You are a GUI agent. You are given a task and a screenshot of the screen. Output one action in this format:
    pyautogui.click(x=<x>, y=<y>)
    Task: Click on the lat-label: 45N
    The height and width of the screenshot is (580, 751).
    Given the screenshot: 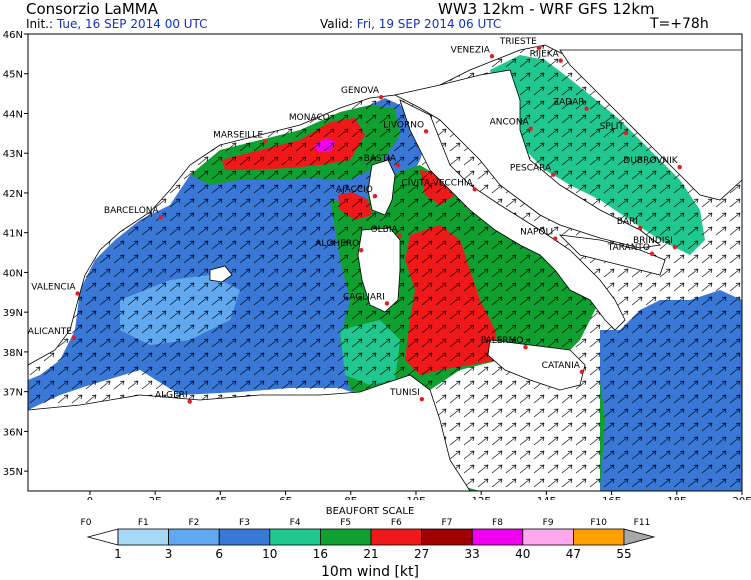 What is the action you would take?
    pyautogui.click(x=13, y=75)
    